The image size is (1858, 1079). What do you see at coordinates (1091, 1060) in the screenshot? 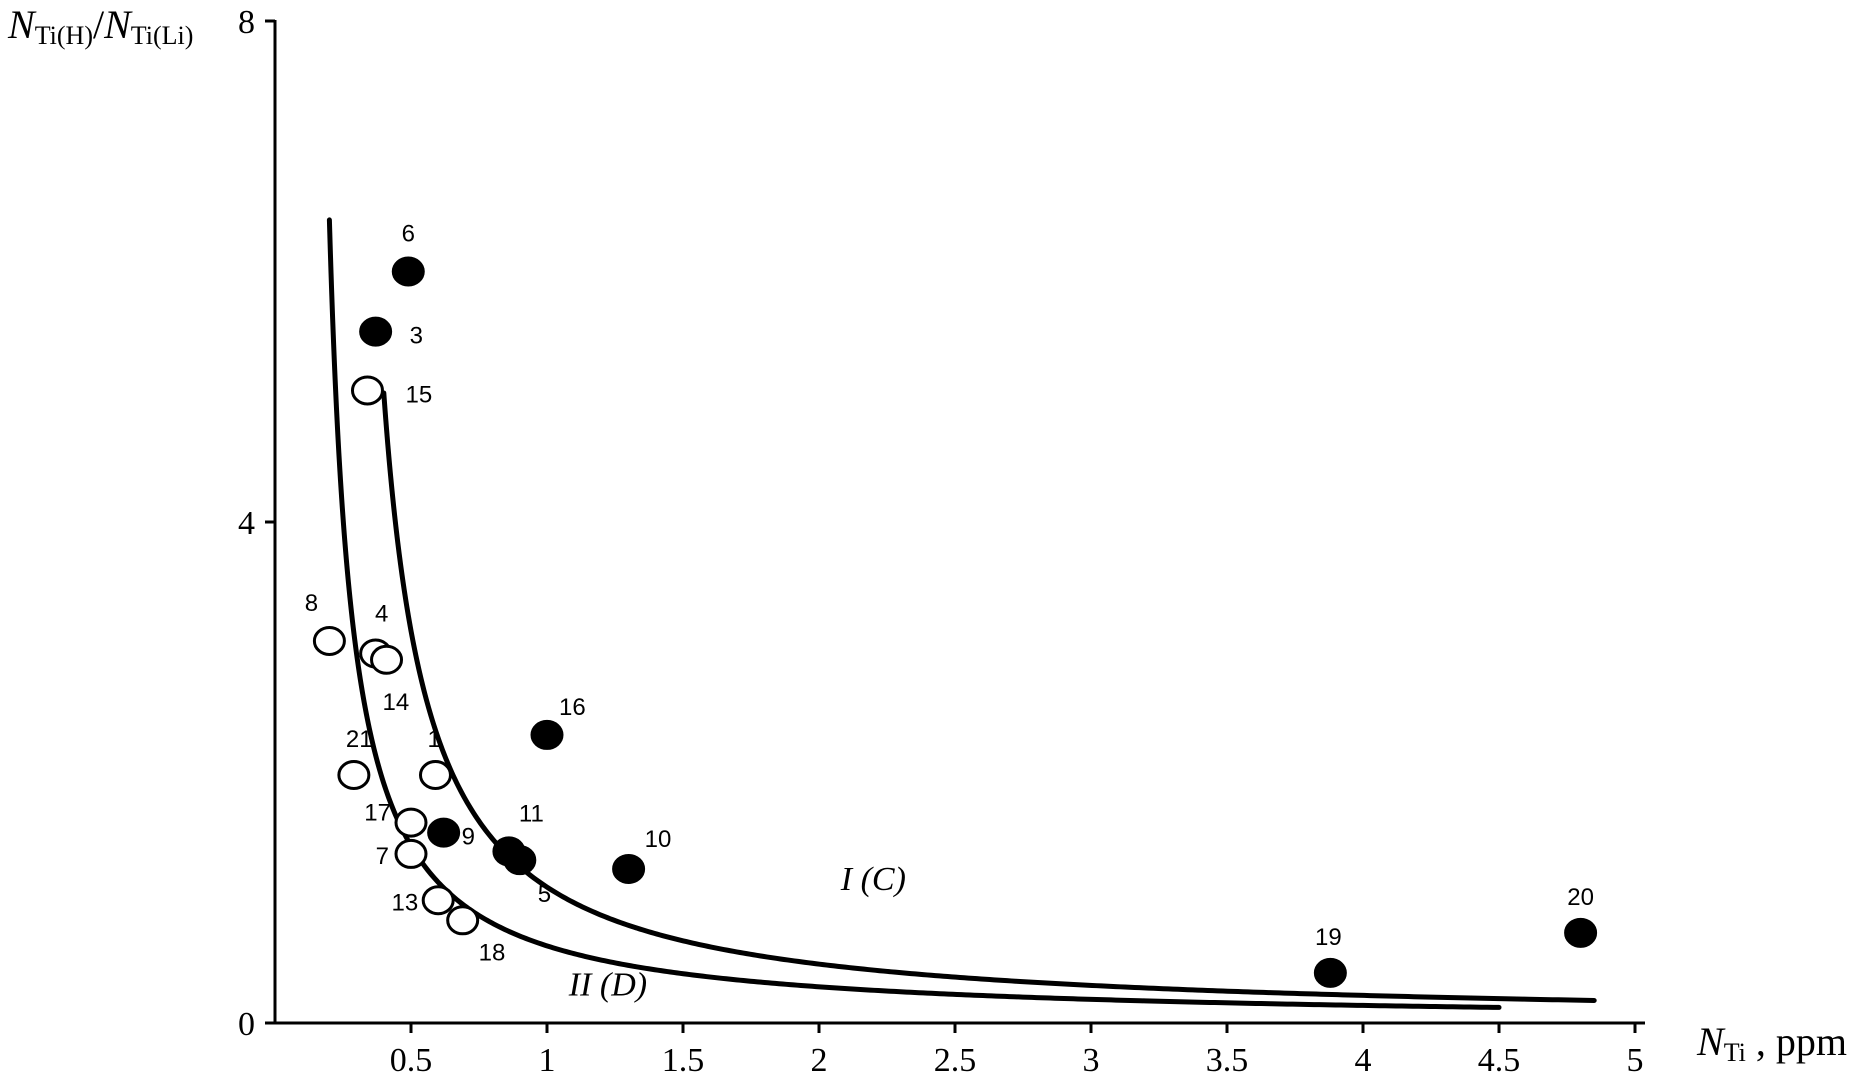
I see `x-tick-label: 3` at bounding box center [1091, 1060].